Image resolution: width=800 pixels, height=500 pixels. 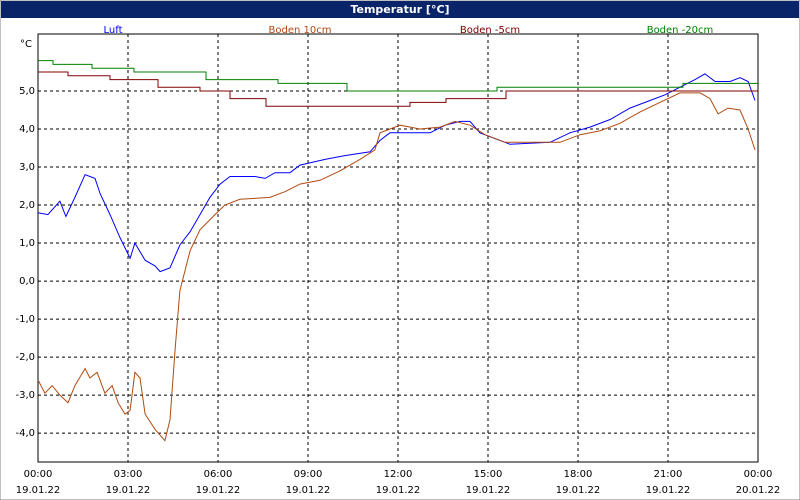 What do you see at coordinates (308, 474) in the screenshot?
I see `x-tick-label: 09:00` at bounding box center [308, 474].